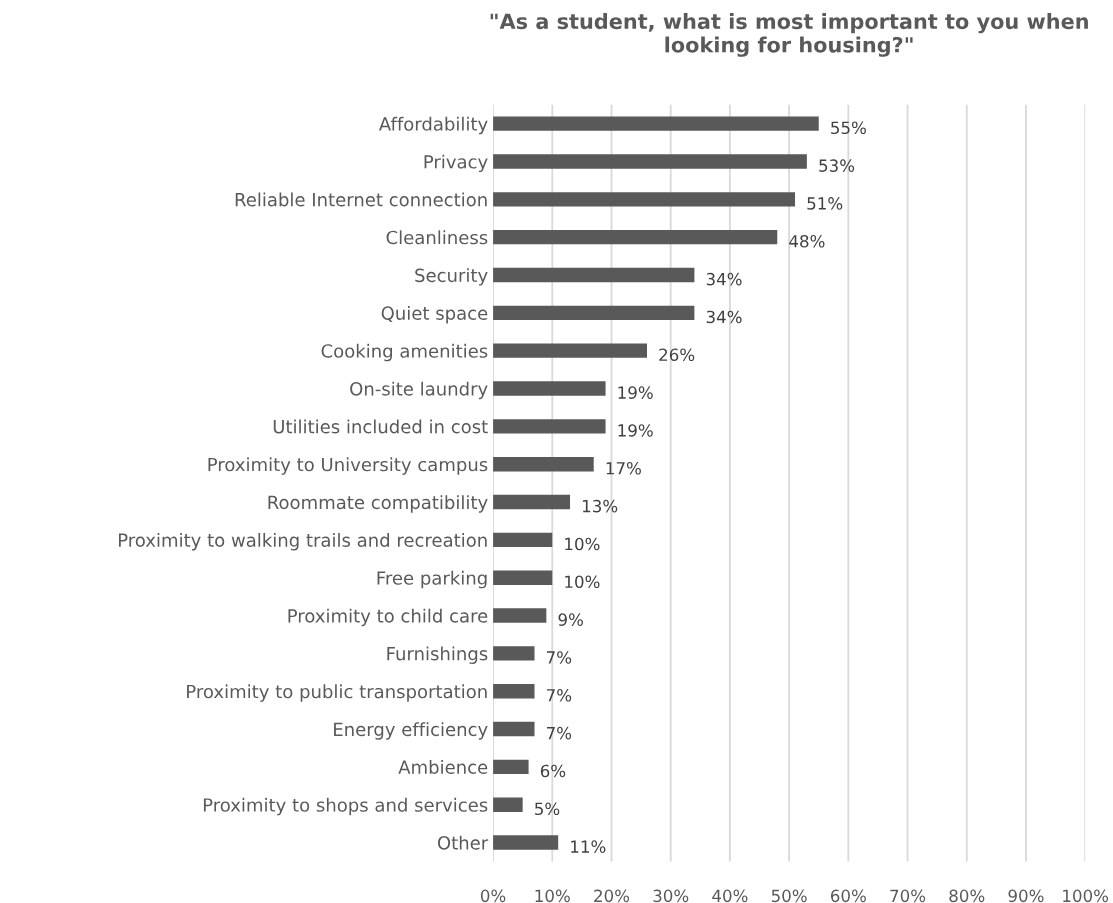 The image size is (1113, 903). I want to click on y-tick-label: Quiet space, so click(434, 314).